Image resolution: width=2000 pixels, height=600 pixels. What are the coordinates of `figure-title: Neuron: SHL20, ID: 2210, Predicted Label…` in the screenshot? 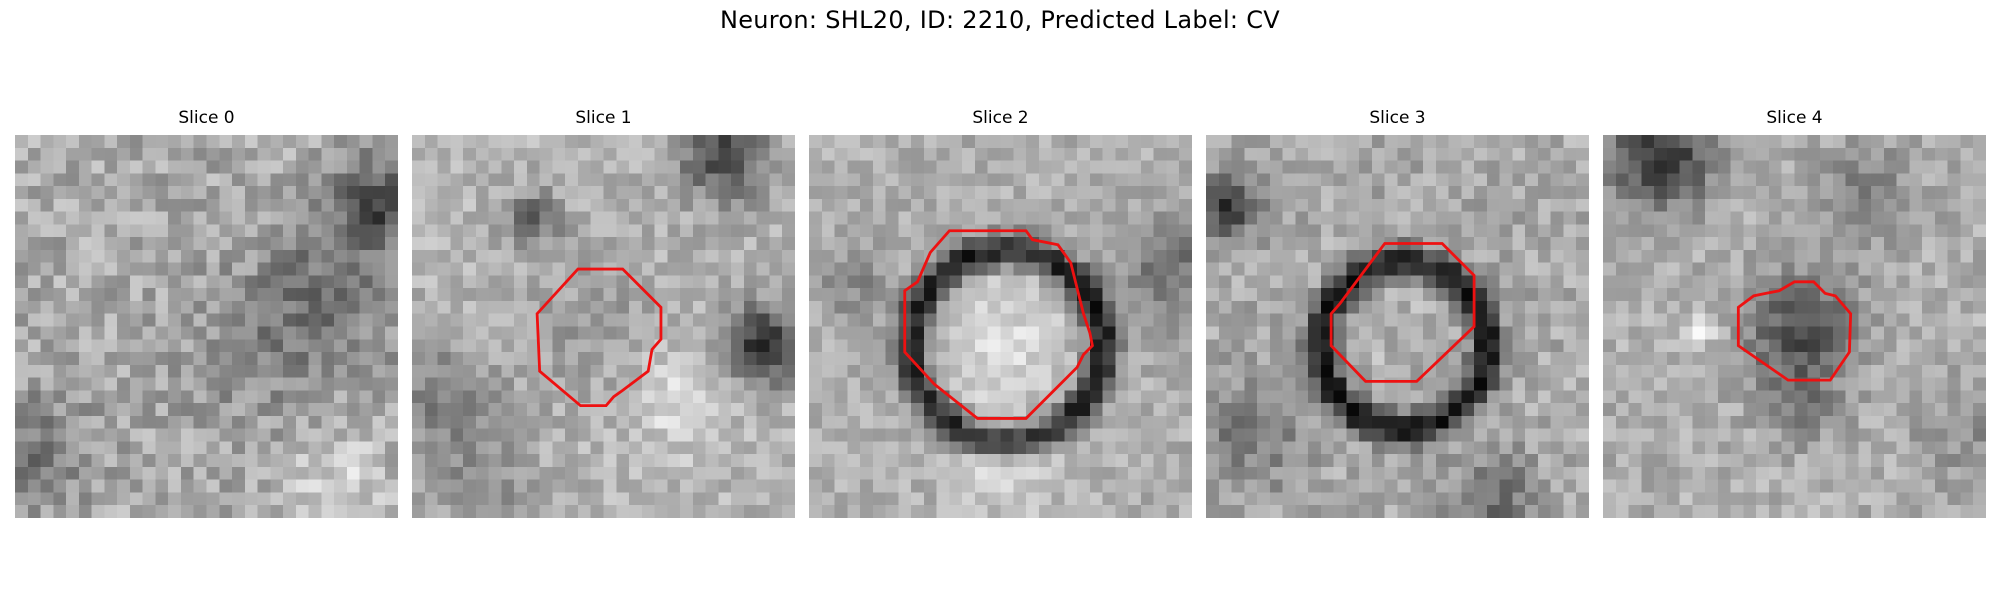 It's located at (1000, 20).